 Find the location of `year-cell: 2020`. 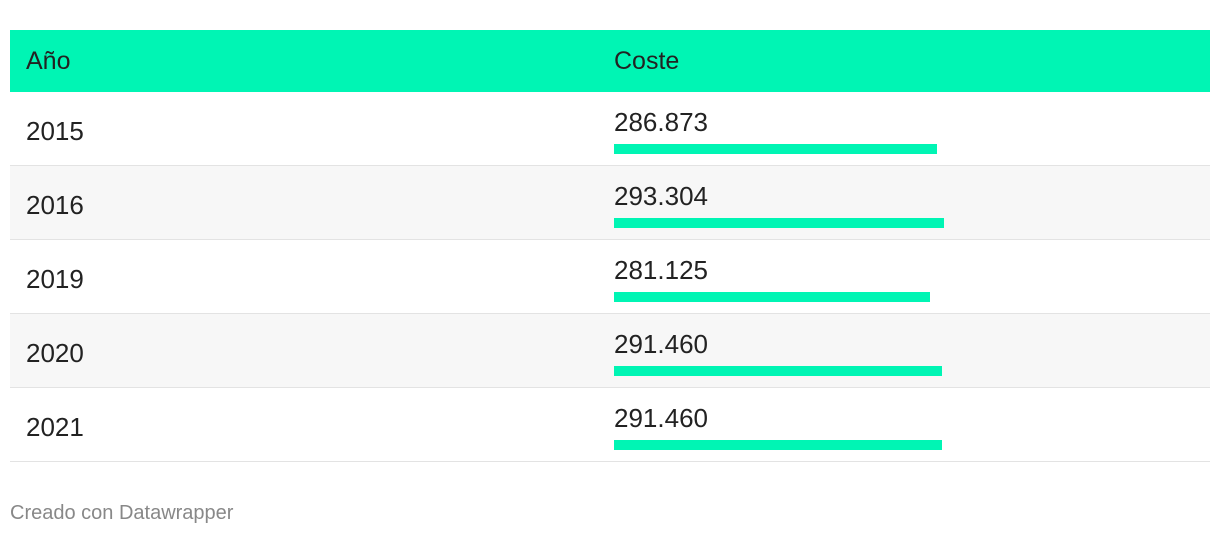

year-cell: 2020 is located at coordinates (55, 353).